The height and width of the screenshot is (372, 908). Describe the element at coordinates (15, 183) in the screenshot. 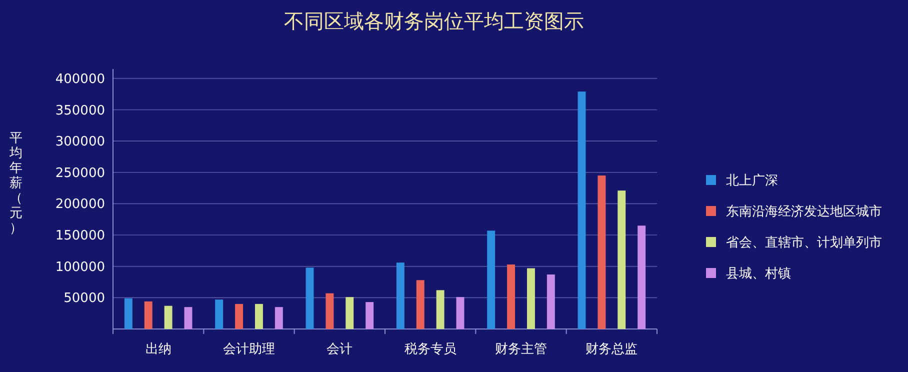

I see `y-axis-title: 平均年薪（元）` at that location.